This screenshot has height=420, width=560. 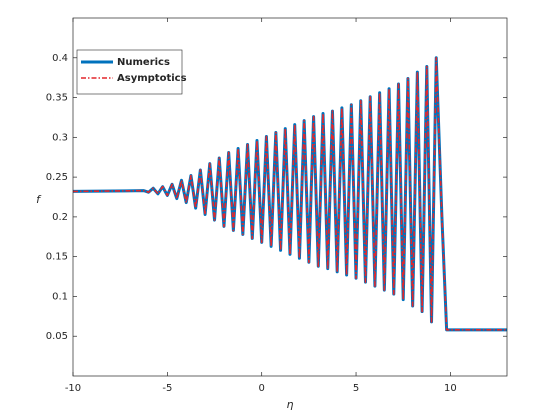 What do you see at coordinates (167, 388) in the screenshot?
I see `x-tick-label: -5` at bounding box center [167, 388].